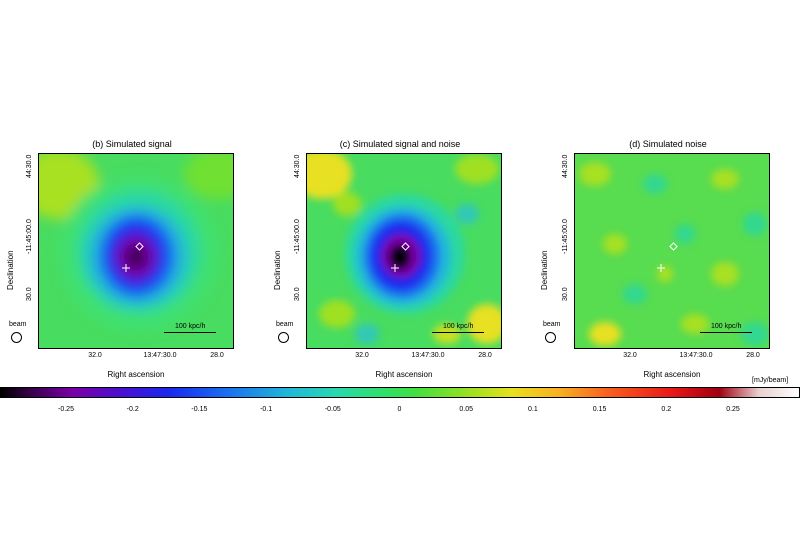  Describe the element at coordinates (29, 294) in the screenshot. I see `panel-b-ytick-3: 30.0` at that location.